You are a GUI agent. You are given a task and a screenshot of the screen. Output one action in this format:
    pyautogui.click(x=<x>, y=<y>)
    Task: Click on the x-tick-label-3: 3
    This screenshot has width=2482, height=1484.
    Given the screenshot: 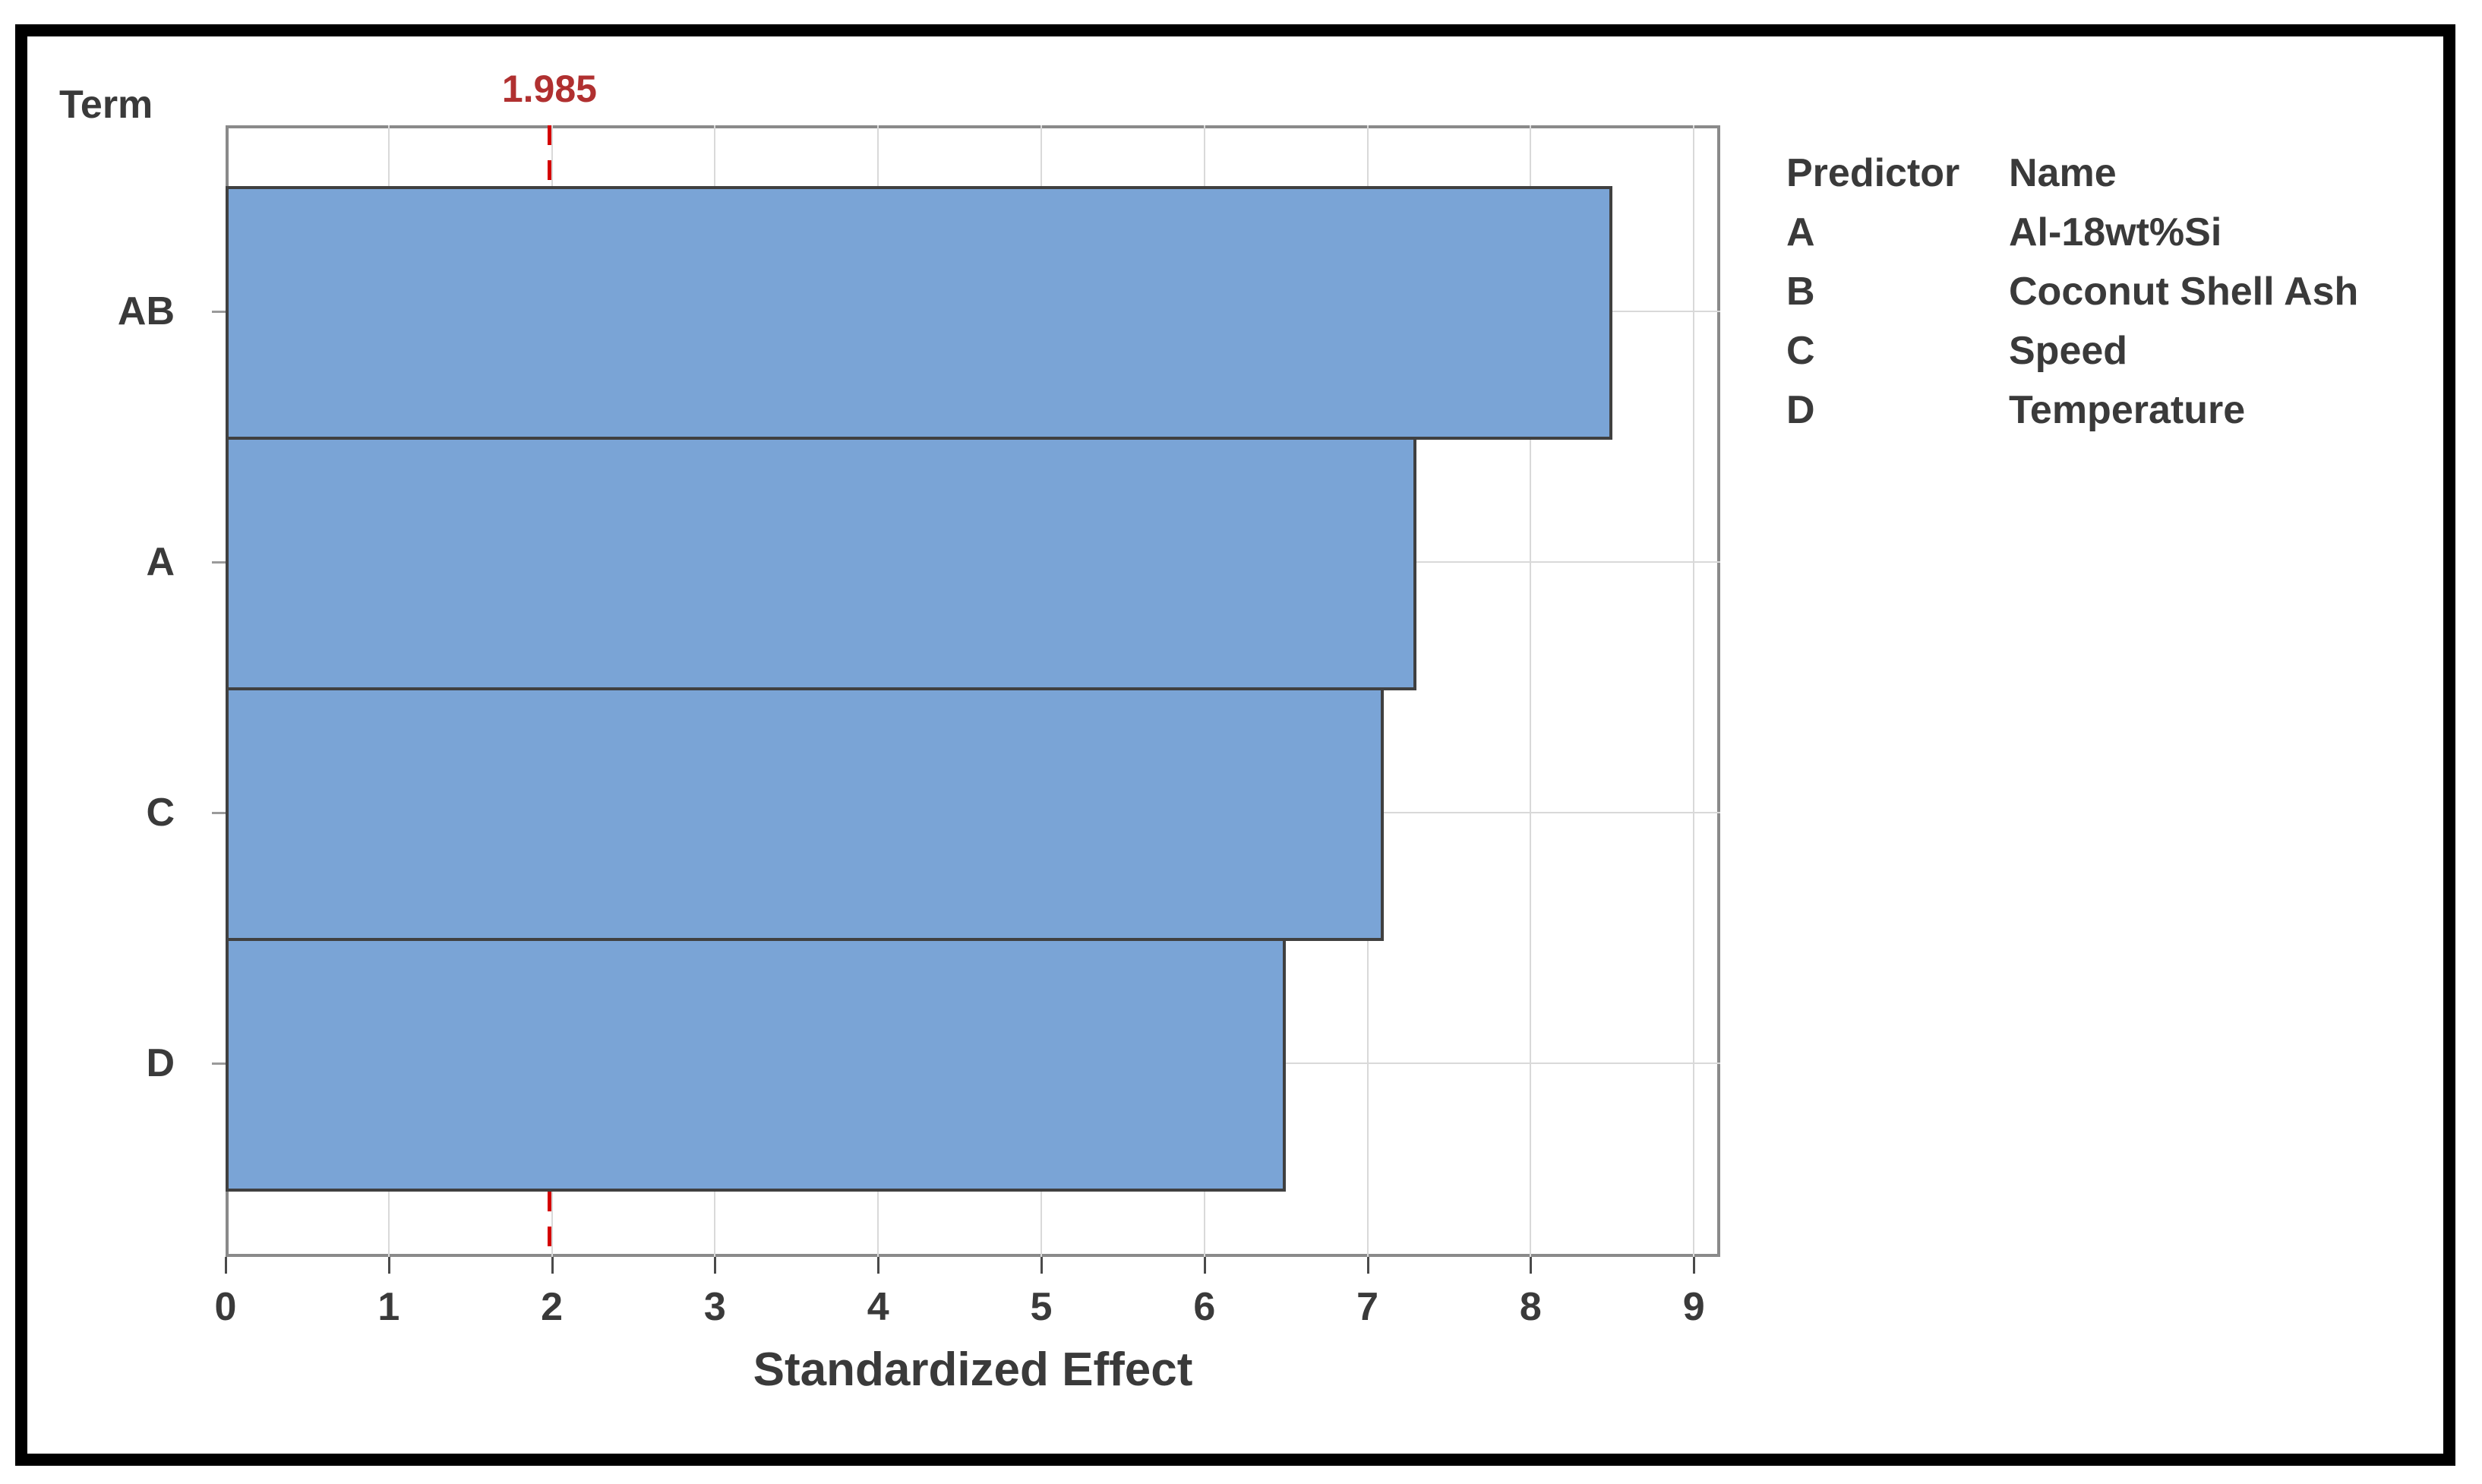 What is the action you would take?
    pyautogui.click(x=714, y=1307)
    